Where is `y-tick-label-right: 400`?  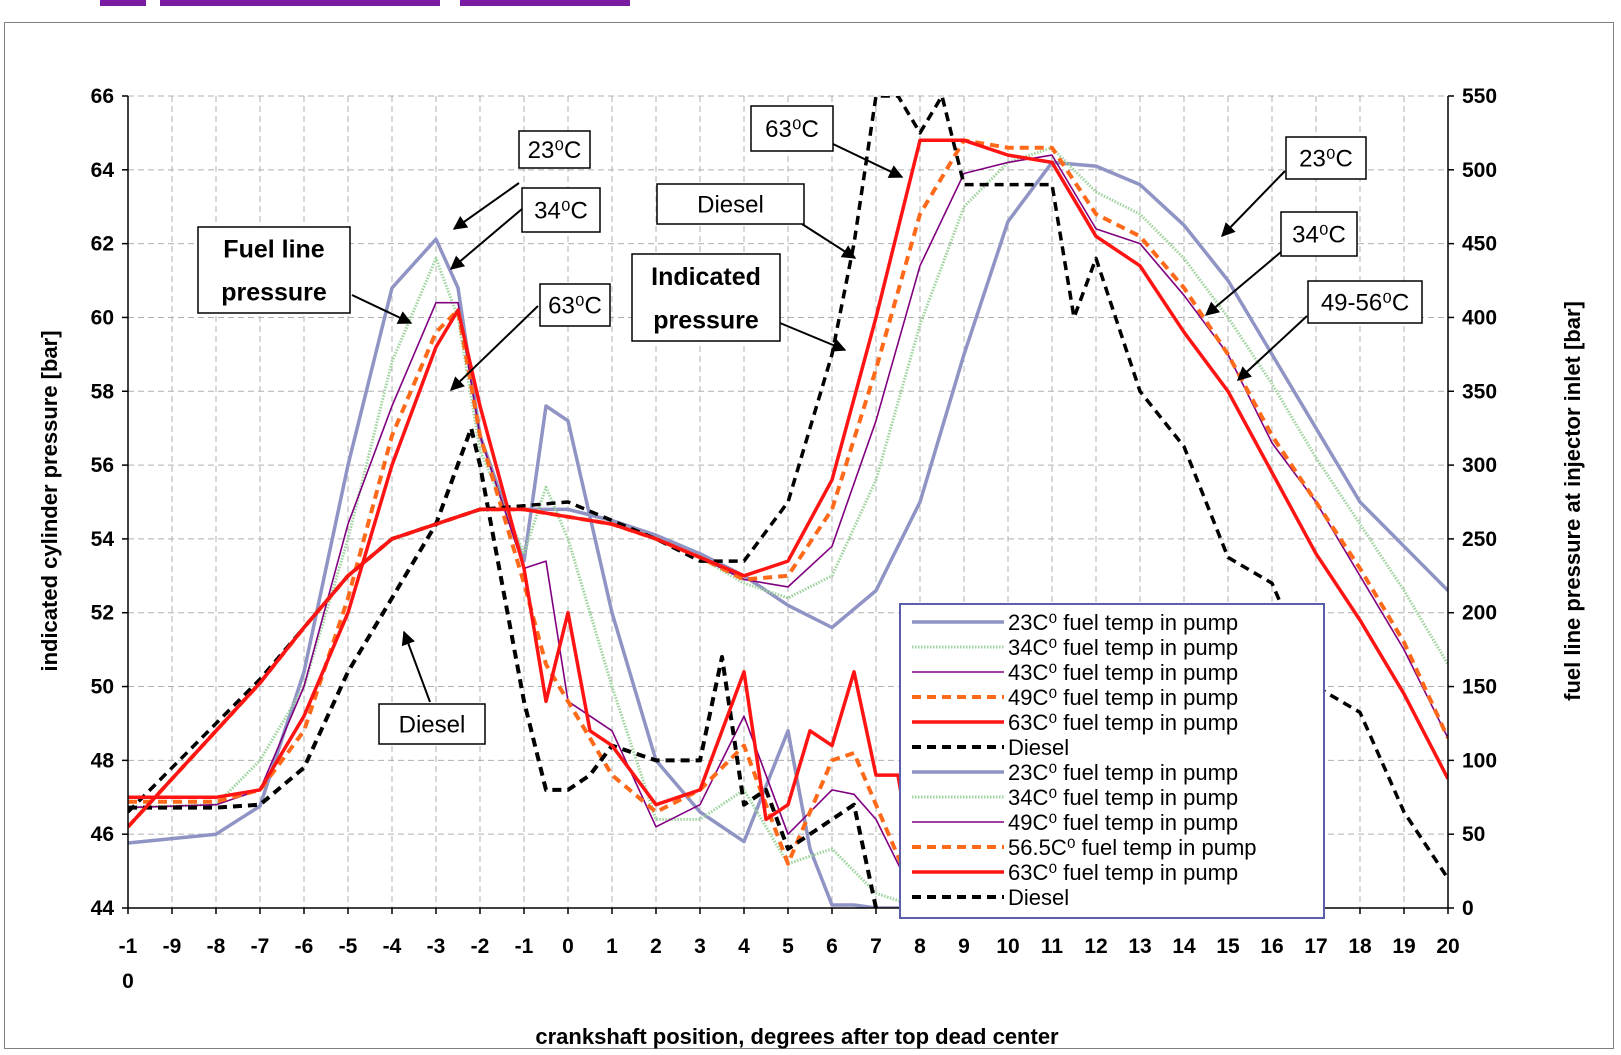
y-tick-label-right: 400 is located at coordinates (1479, 317).